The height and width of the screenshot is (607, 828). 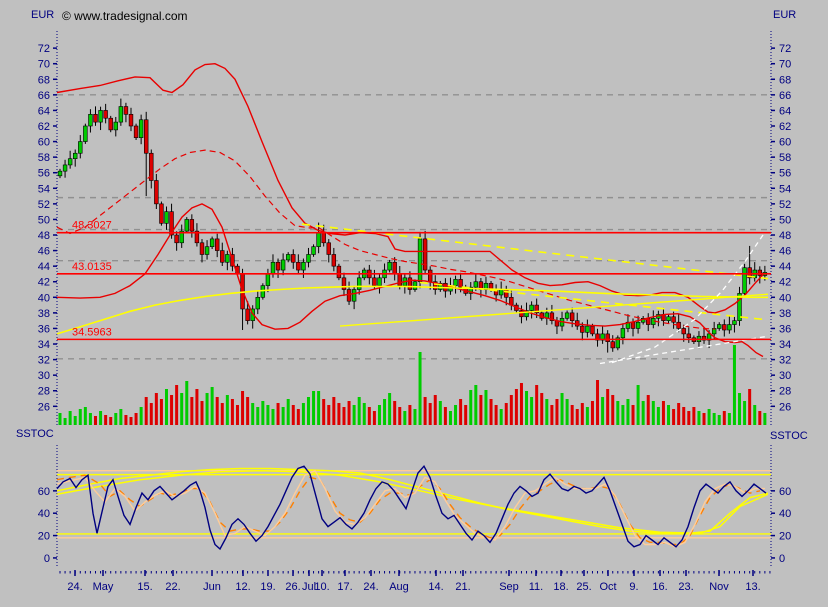 What do you see at coordinates (344, 587) in the screenshot?
I see `x-date-label: 17.` at bounding box center [344, 587].